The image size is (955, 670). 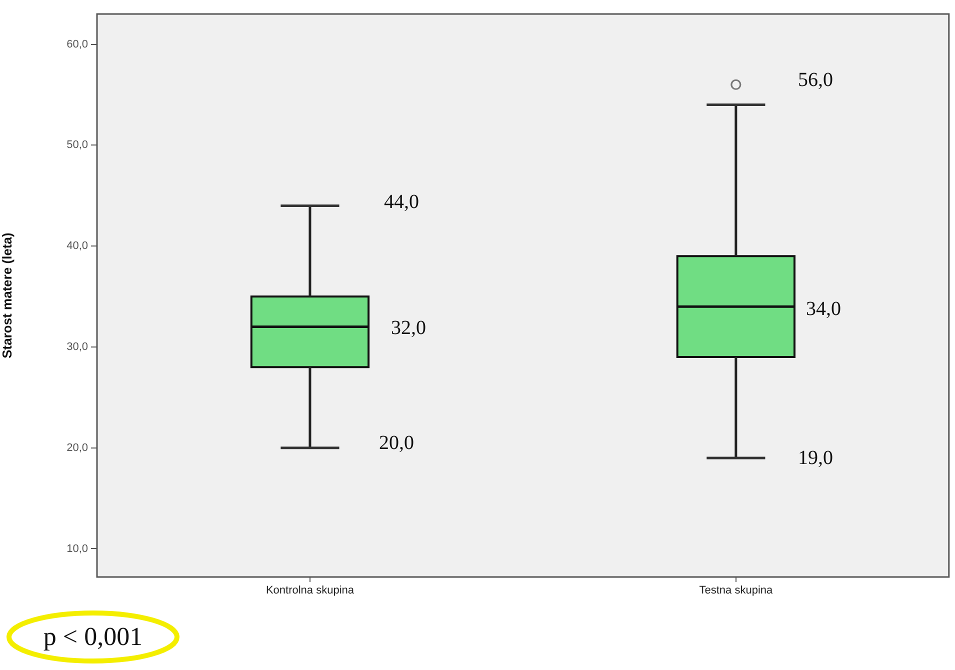 What do you see at coordinates (77, 448) in the screenshot?
I see `y-tick-label: 20,0` at bounding box center [77, 448].